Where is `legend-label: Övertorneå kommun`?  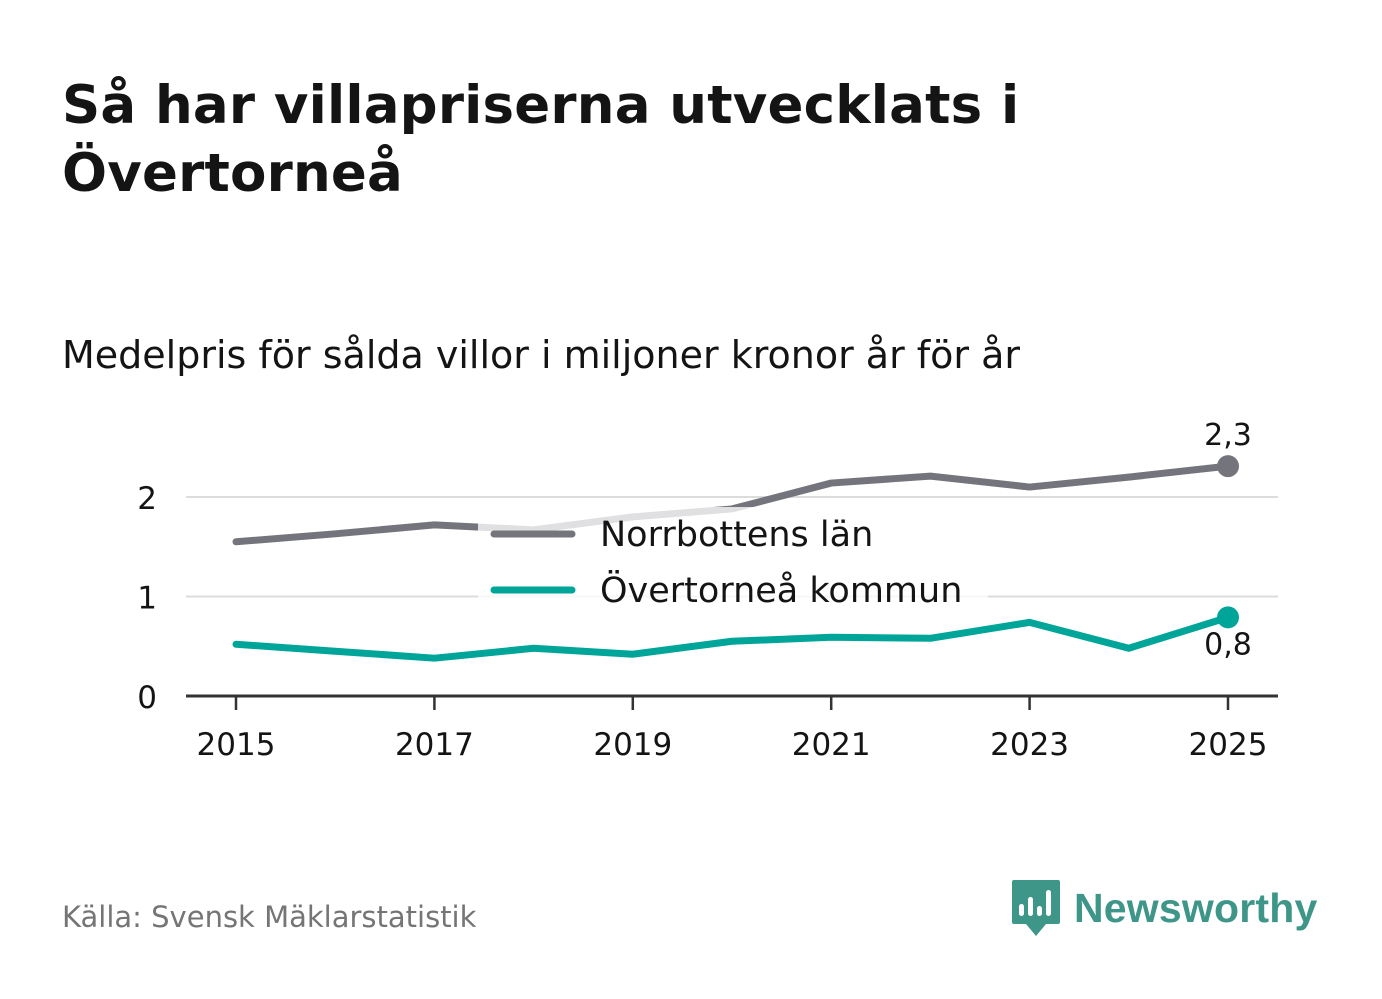 legend-label: Övertorneå kommun is located at coordinates (781, 590).